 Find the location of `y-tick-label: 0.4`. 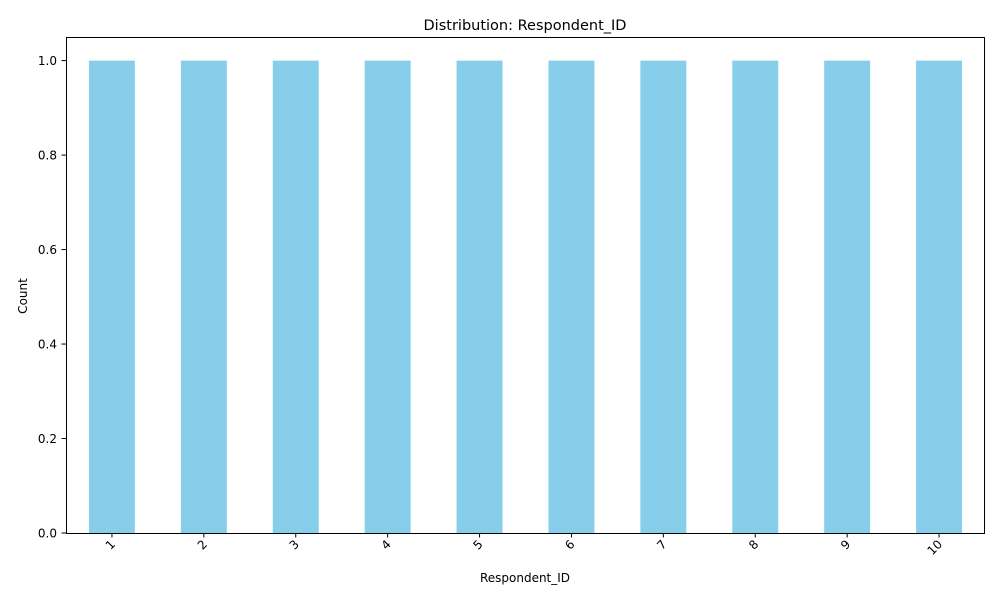

y-tick-label: 0.4 is located at coordinates (47, 344).